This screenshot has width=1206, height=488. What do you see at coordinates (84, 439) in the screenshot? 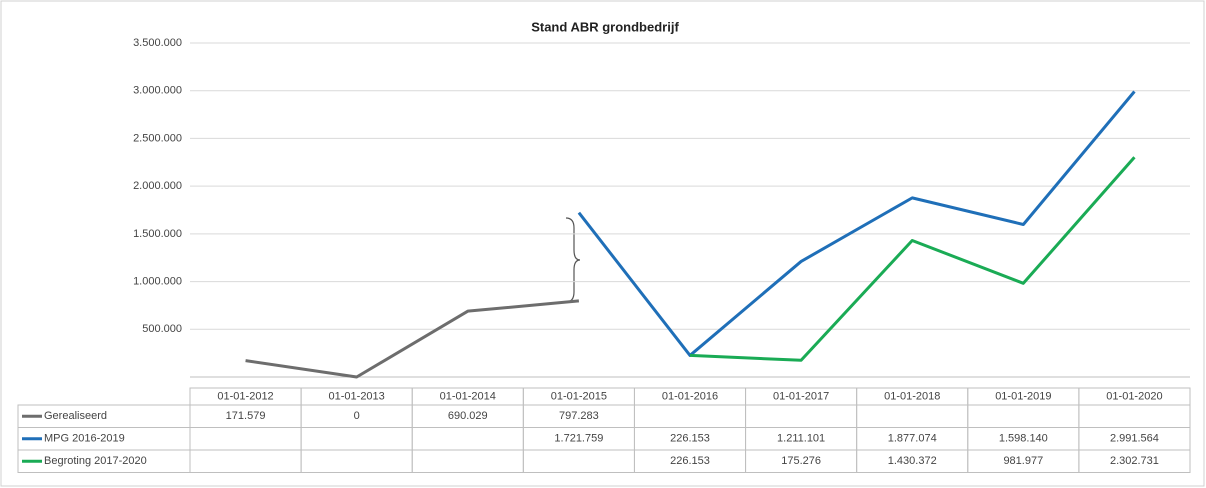
I see `legend-label: MPG 2016-2019` at bounding box center [84, 439].